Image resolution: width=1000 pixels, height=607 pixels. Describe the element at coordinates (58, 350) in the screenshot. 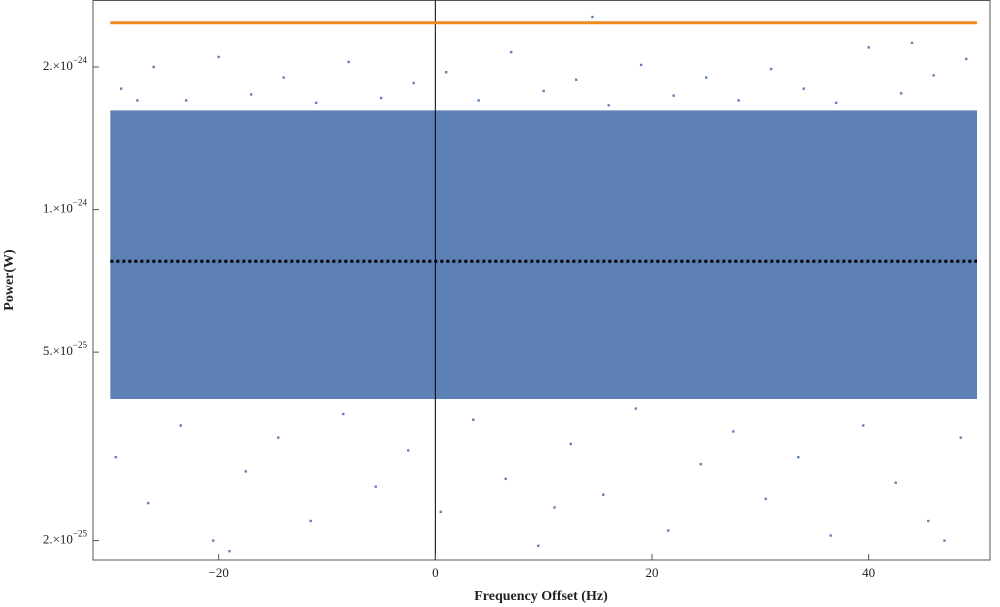

I see `y-tick-mantissa: 5.×10` at that location.